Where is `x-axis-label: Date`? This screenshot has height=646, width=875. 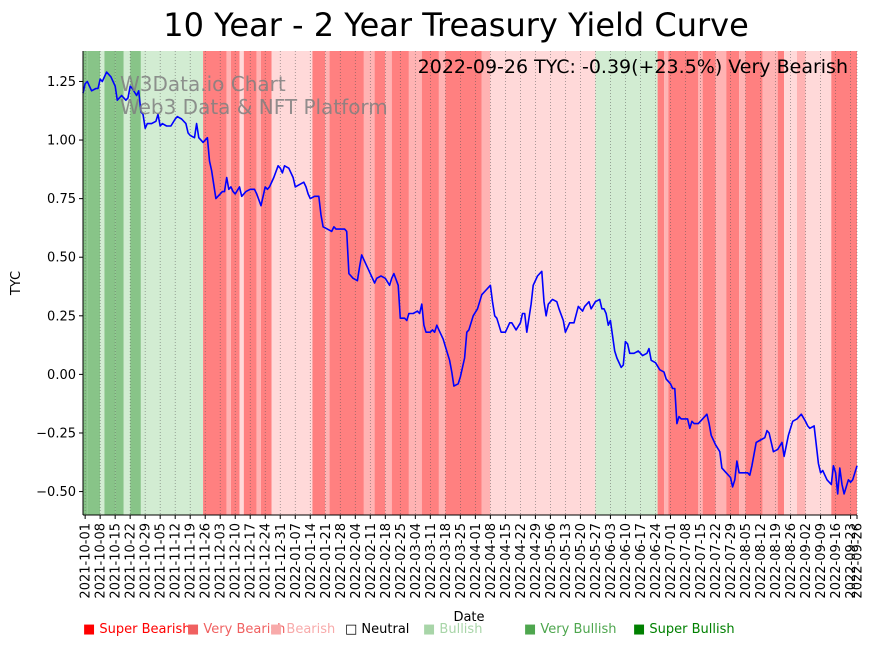
x-axis-label: Date is located at coordinates (468, 617).